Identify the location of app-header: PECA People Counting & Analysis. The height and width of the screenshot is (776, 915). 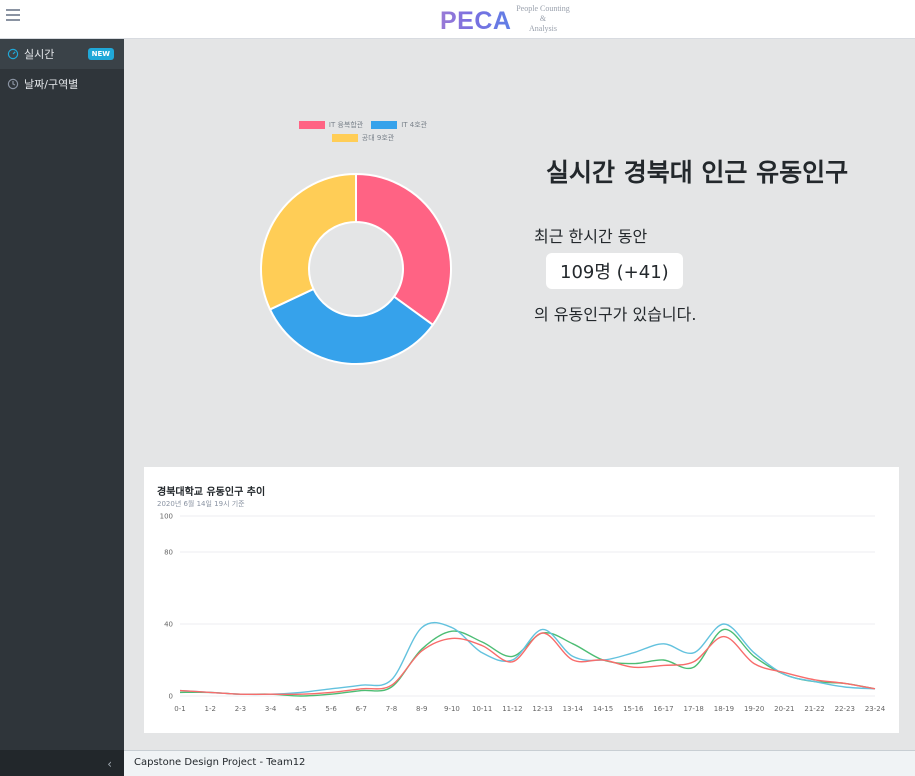
(457, 19).